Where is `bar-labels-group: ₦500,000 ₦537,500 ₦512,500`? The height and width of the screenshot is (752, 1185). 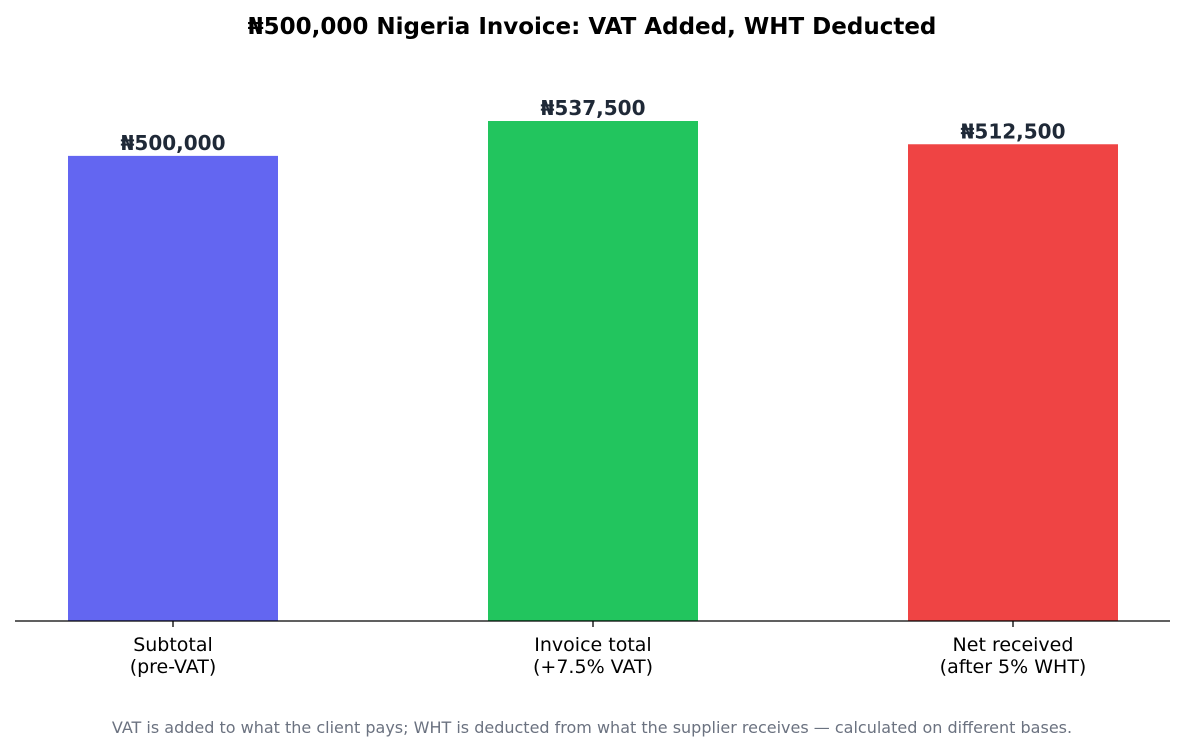 bar-labels-group: ₦500,000 ₦537,500 ₦512,500 is located at coordinates (592, 125).